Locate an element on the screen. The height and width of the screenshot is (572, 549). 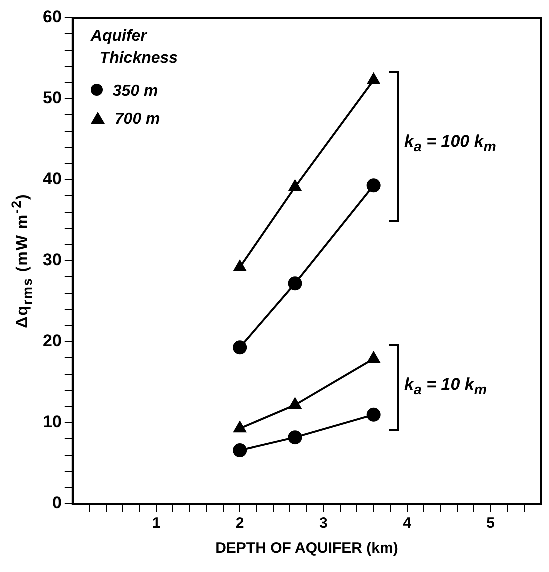
annotation: k$_{a}$ = 100 k$_{m}$ is located at coordinates (450, 143).